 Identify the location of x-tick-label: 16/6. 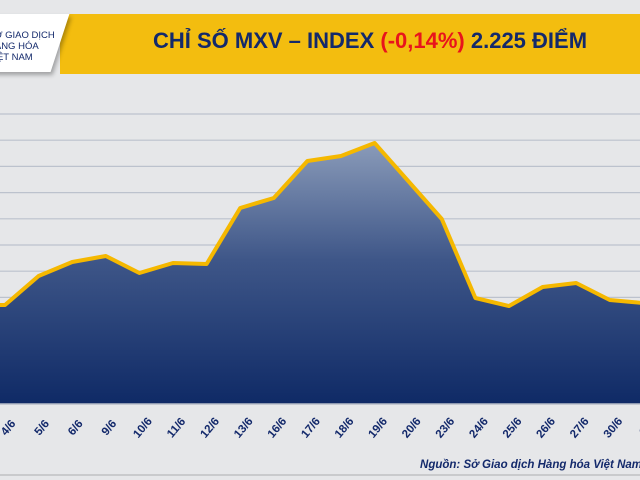
(278, 428).